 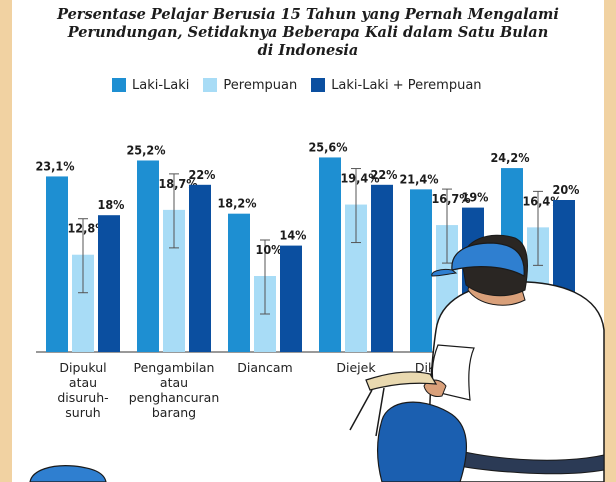 What do you see at coordinates (82, 412) in the screenshot?
I see `category-label-line: suruh` at bounding box center [82, 412].